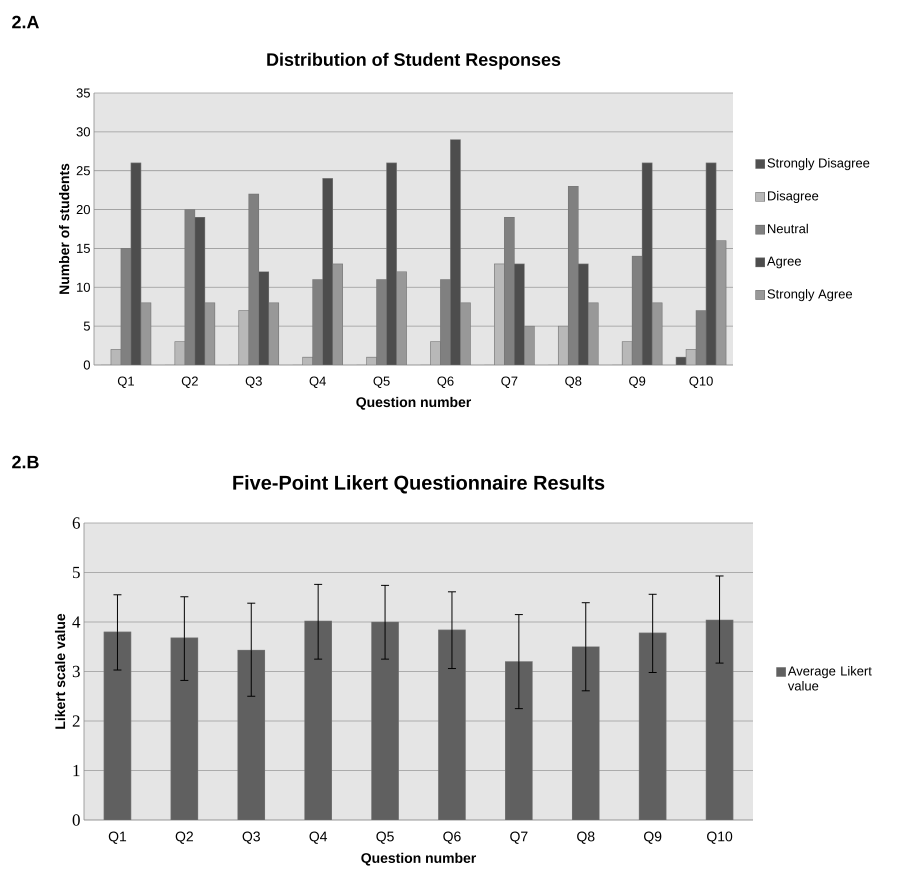  What do you see at coordinates (830, 678) in the screenshot?
I see `legend-label: Average Likert value` at bounding box center [830, 678].